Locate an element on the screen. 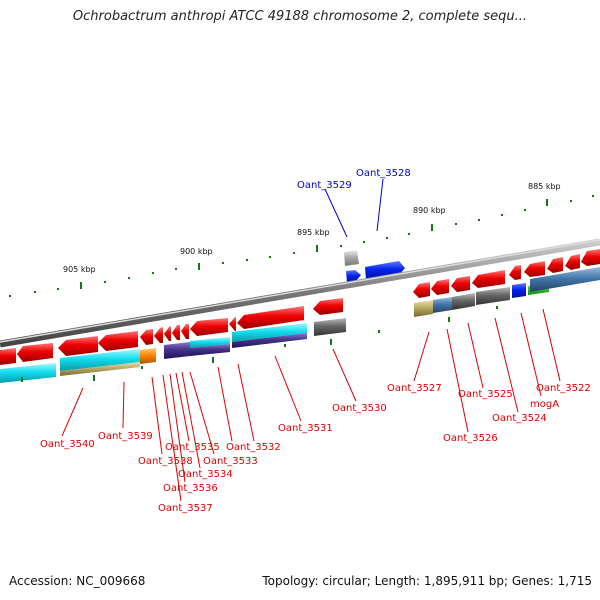  gene-label-oant-3536: Oant_3536 is located at coordinates (190, 488).